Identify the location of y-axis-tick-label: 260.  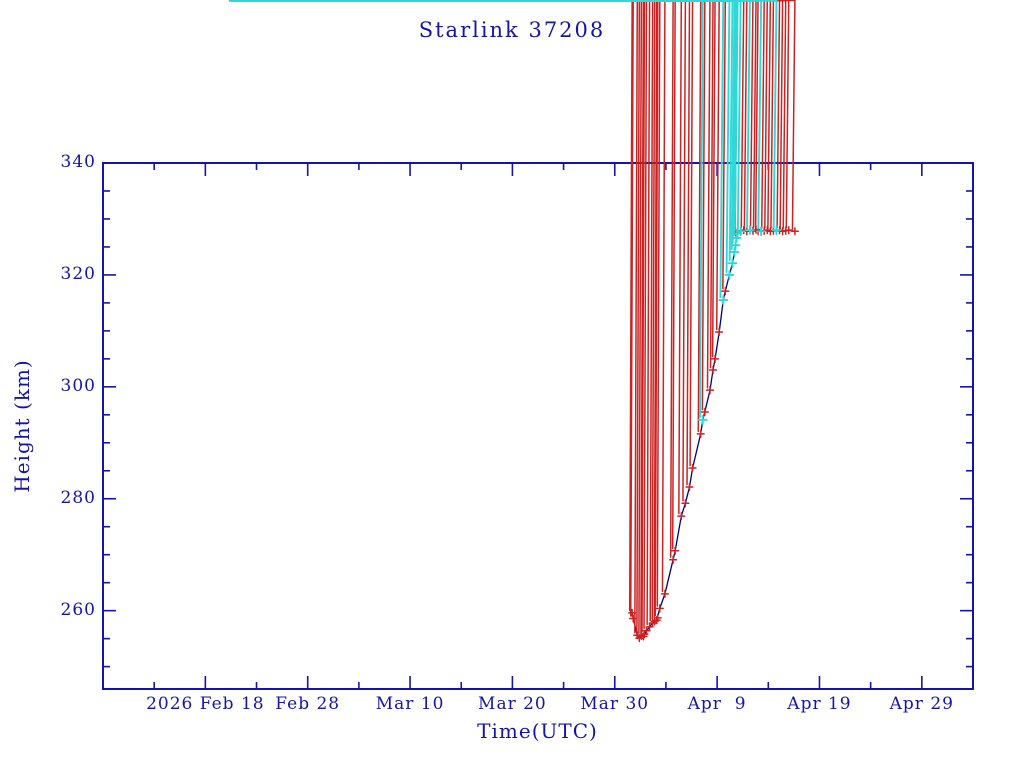
(78, 609).